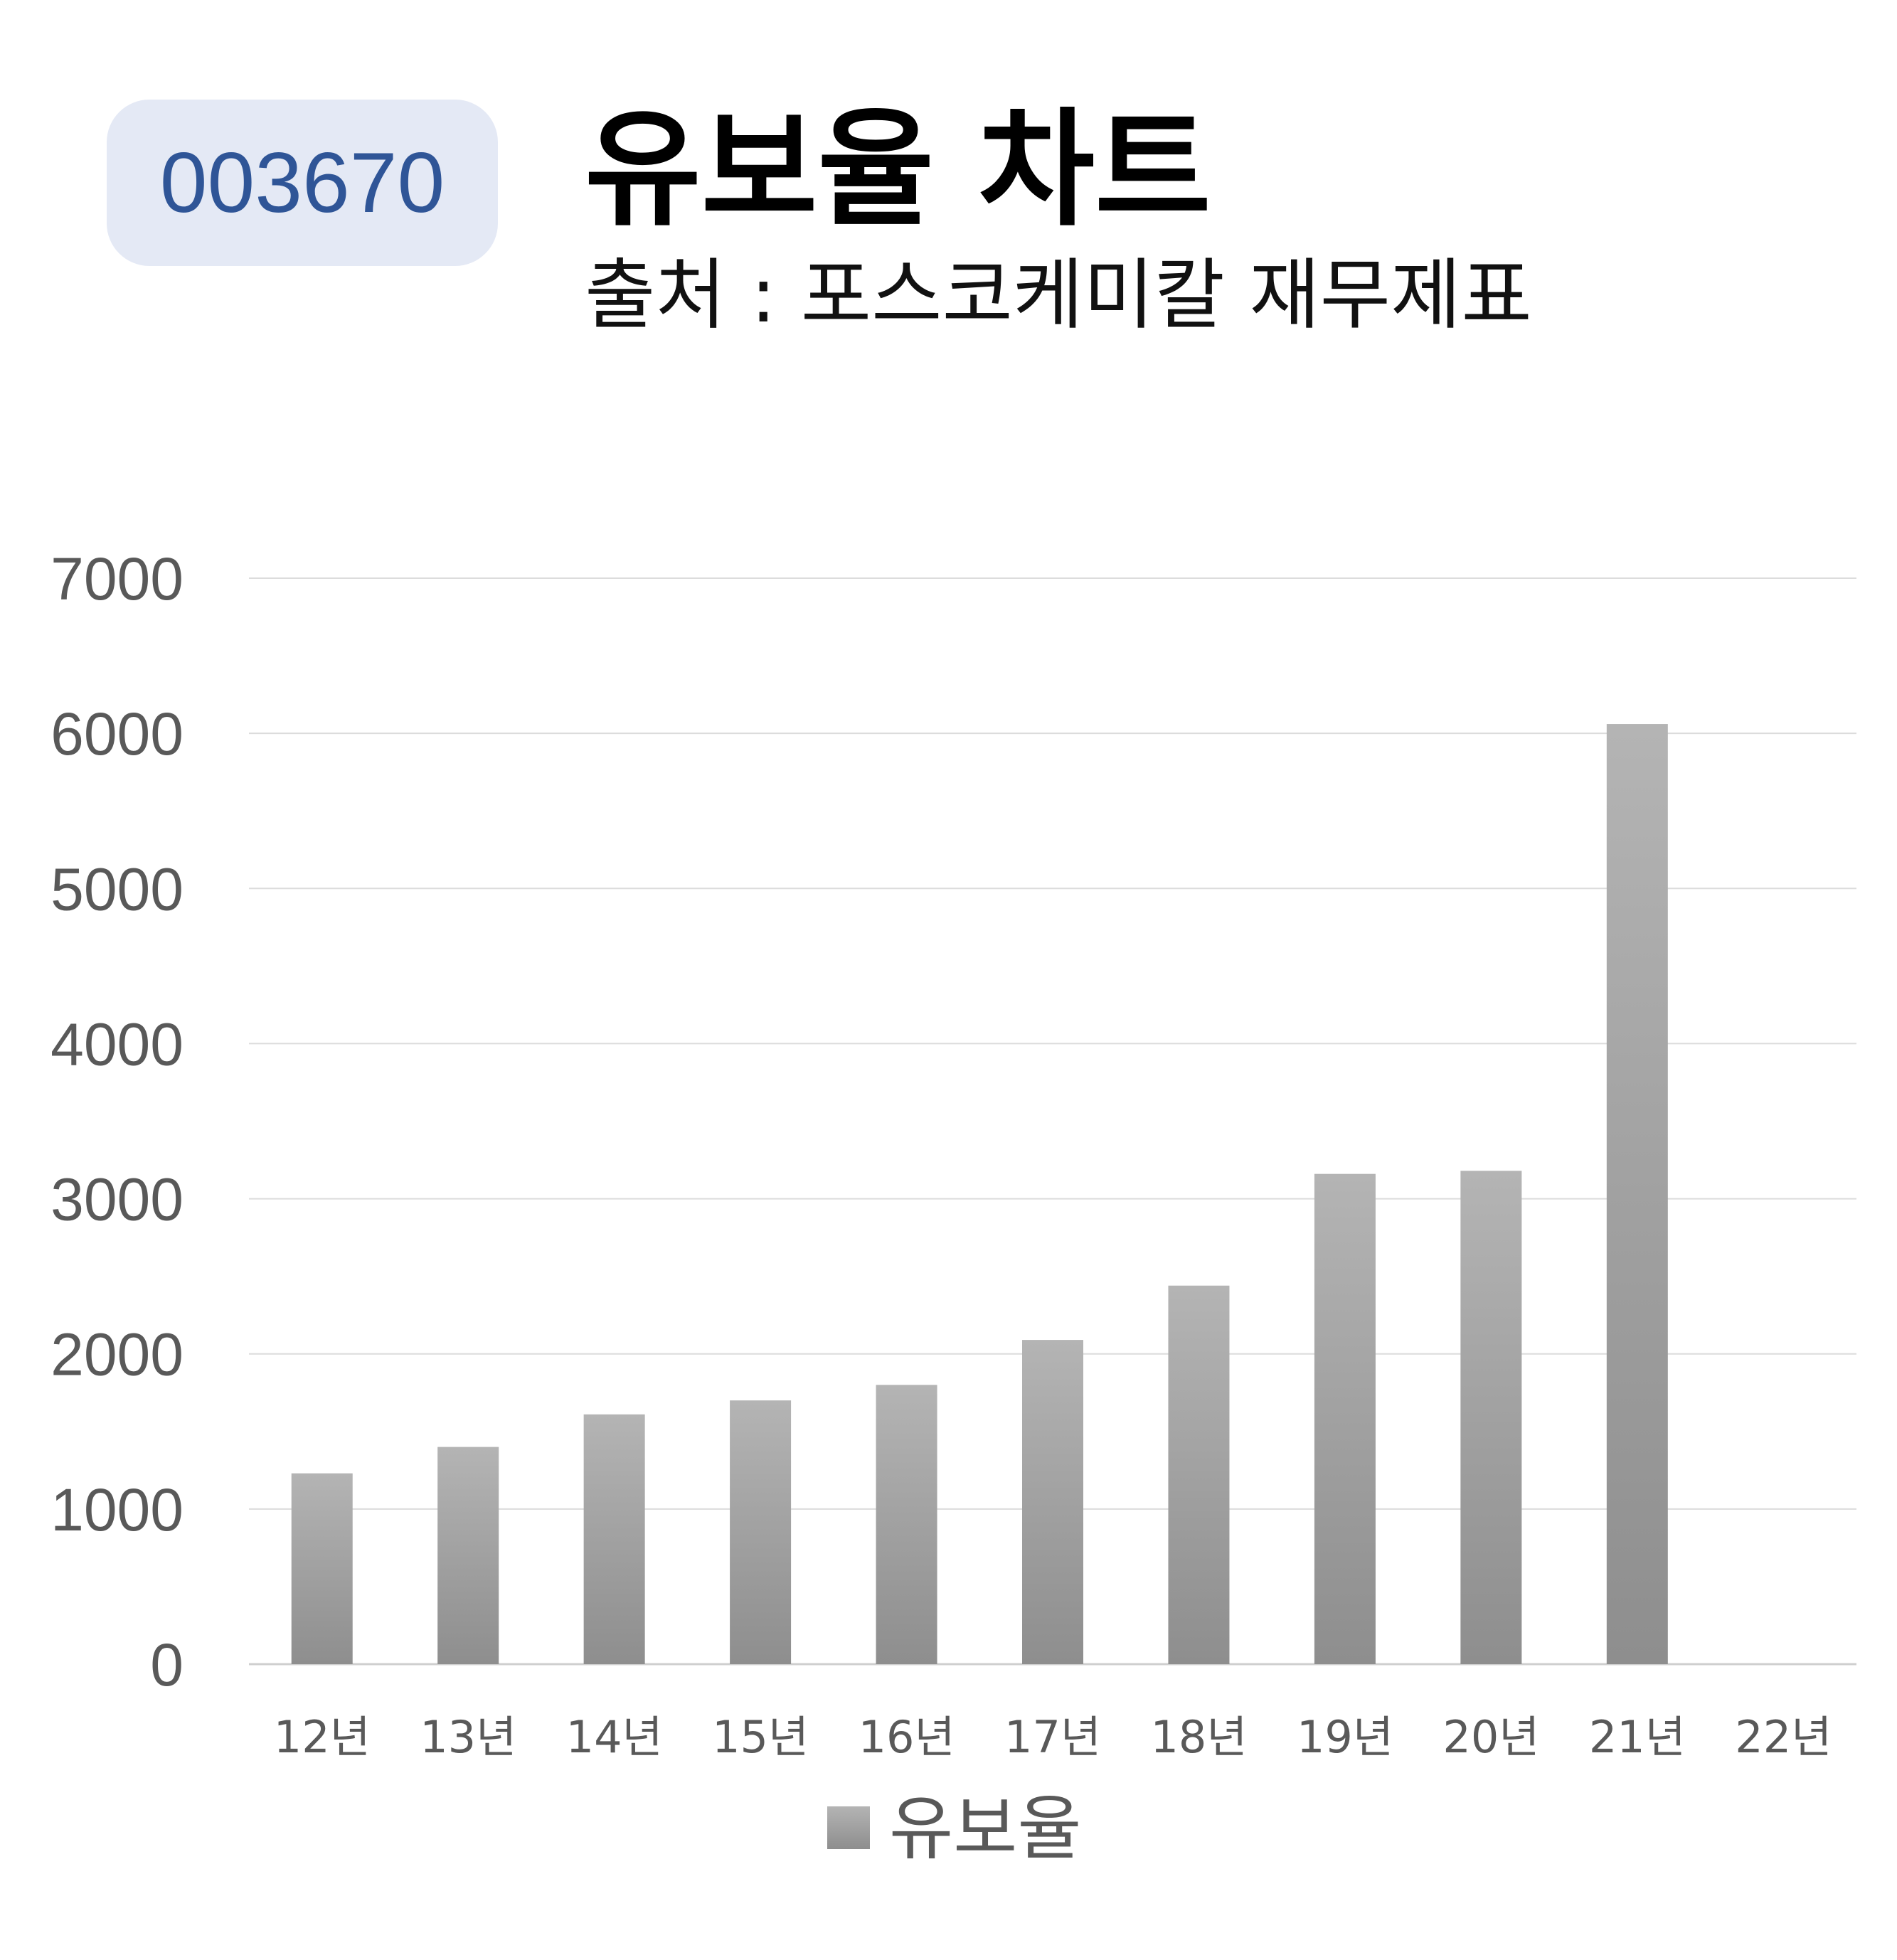 The image size is (1897, 1960). Describe the element at coordinates (118, 734) in the screenshot. I see `y-tick-label: 6000` at that location.